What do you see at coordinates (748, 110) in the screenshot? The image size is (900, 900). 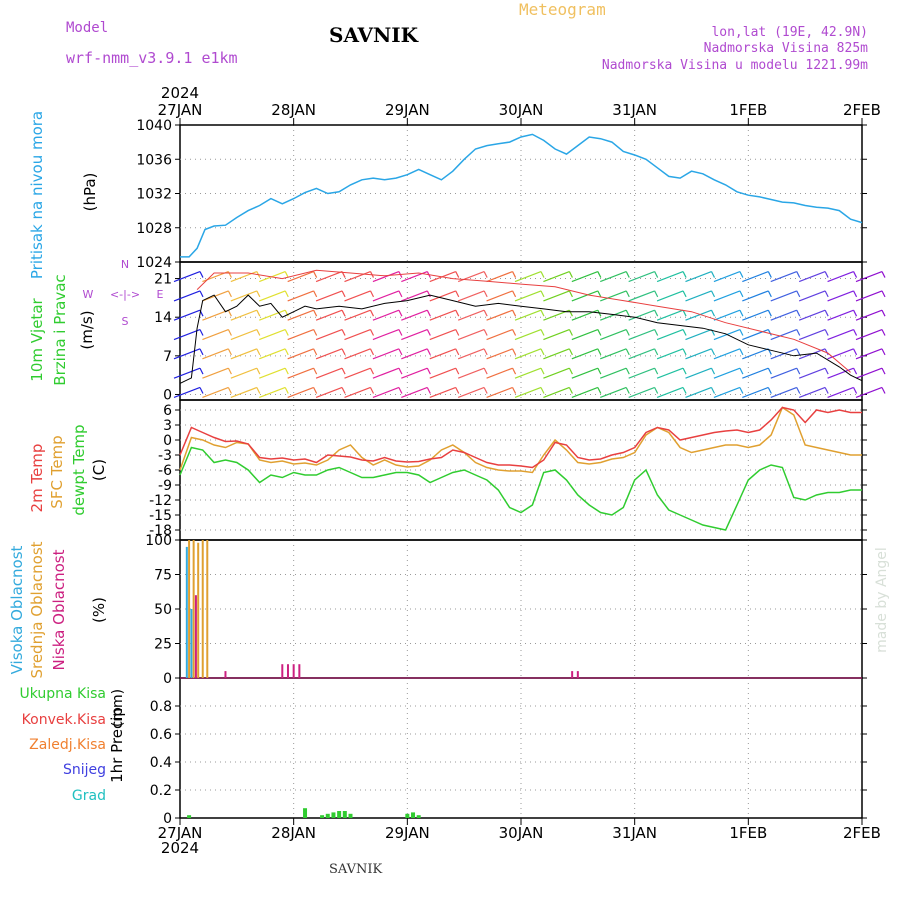 I see `x-label-top: 1FEB` at bounding box center [748, 110].